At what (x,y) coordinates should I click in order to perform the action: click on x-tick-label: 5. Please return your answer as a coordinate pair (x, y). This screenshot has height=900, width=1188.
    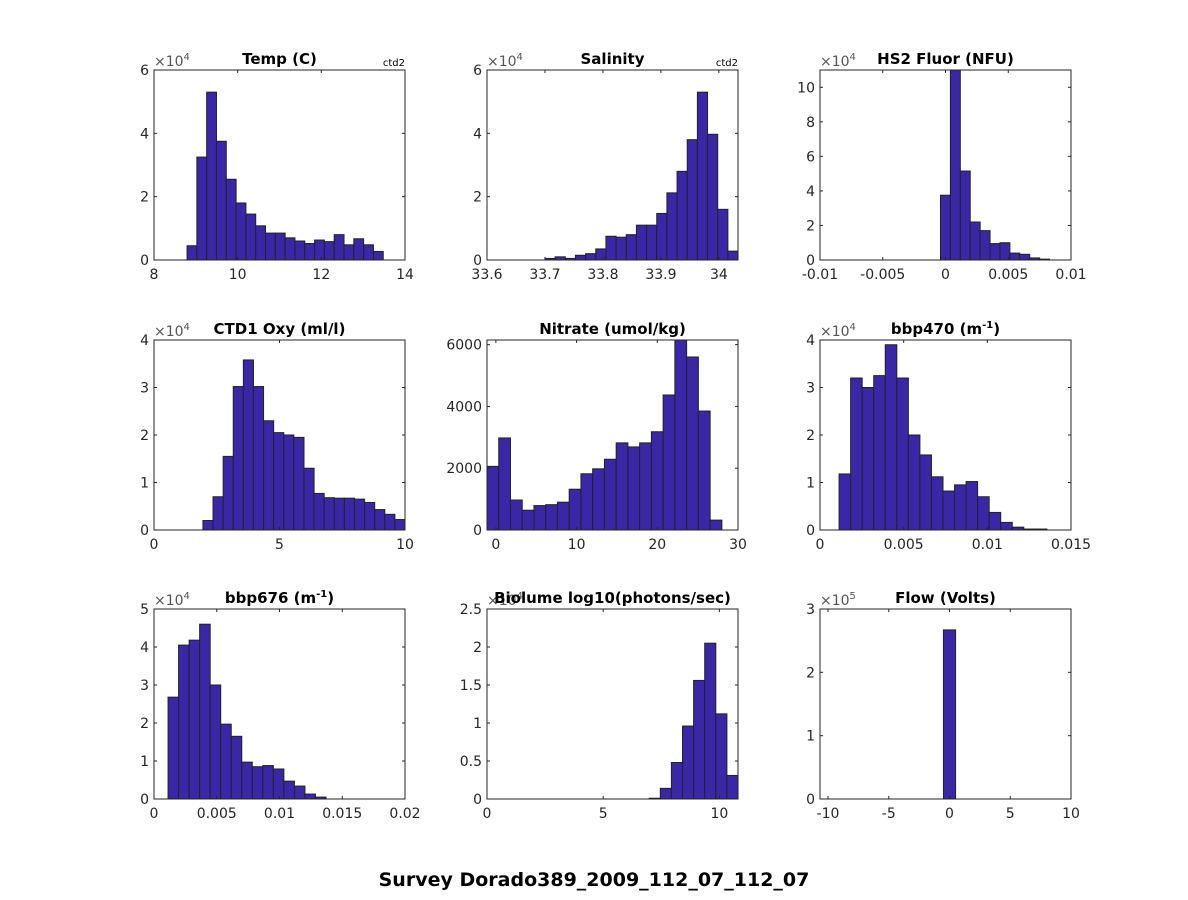
    Looking at the image, I should click on (603, 814).